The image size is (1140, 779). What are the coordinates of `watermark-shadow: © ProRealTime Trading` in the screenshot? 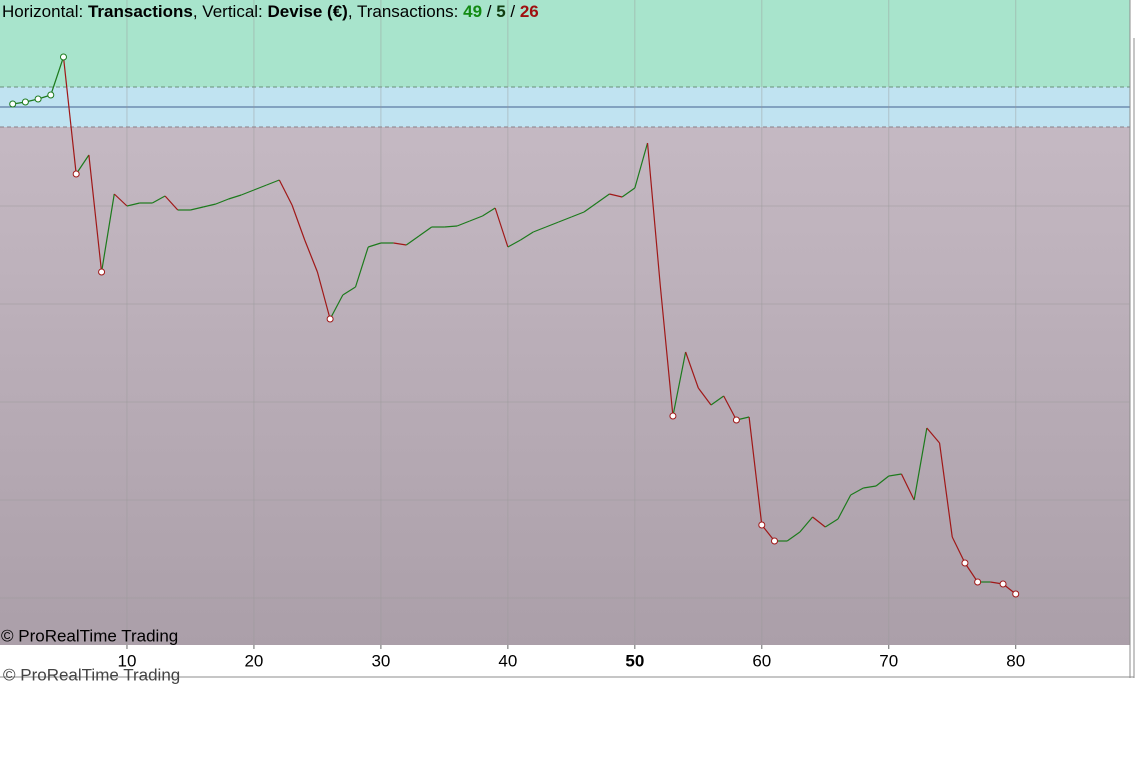 It's located at (91, 674).